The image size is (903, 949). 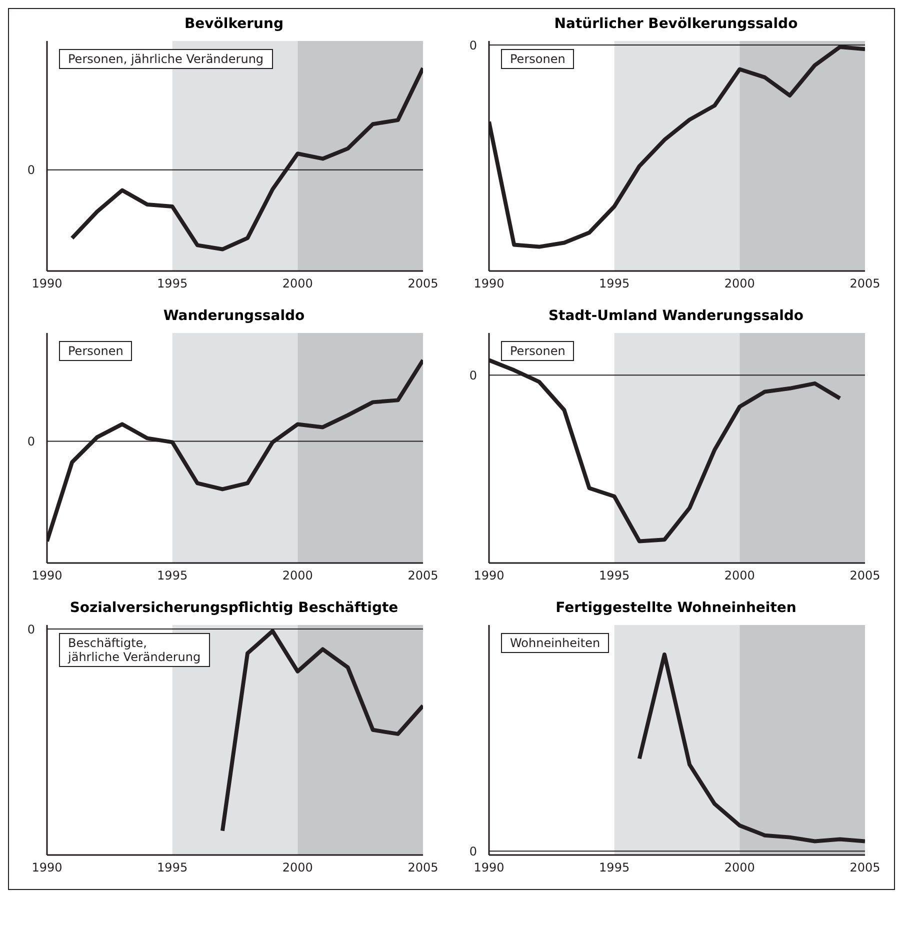 I want to click on chart-title: Fertiggestellte Wohneinheiten, so click(x=676, y=608).